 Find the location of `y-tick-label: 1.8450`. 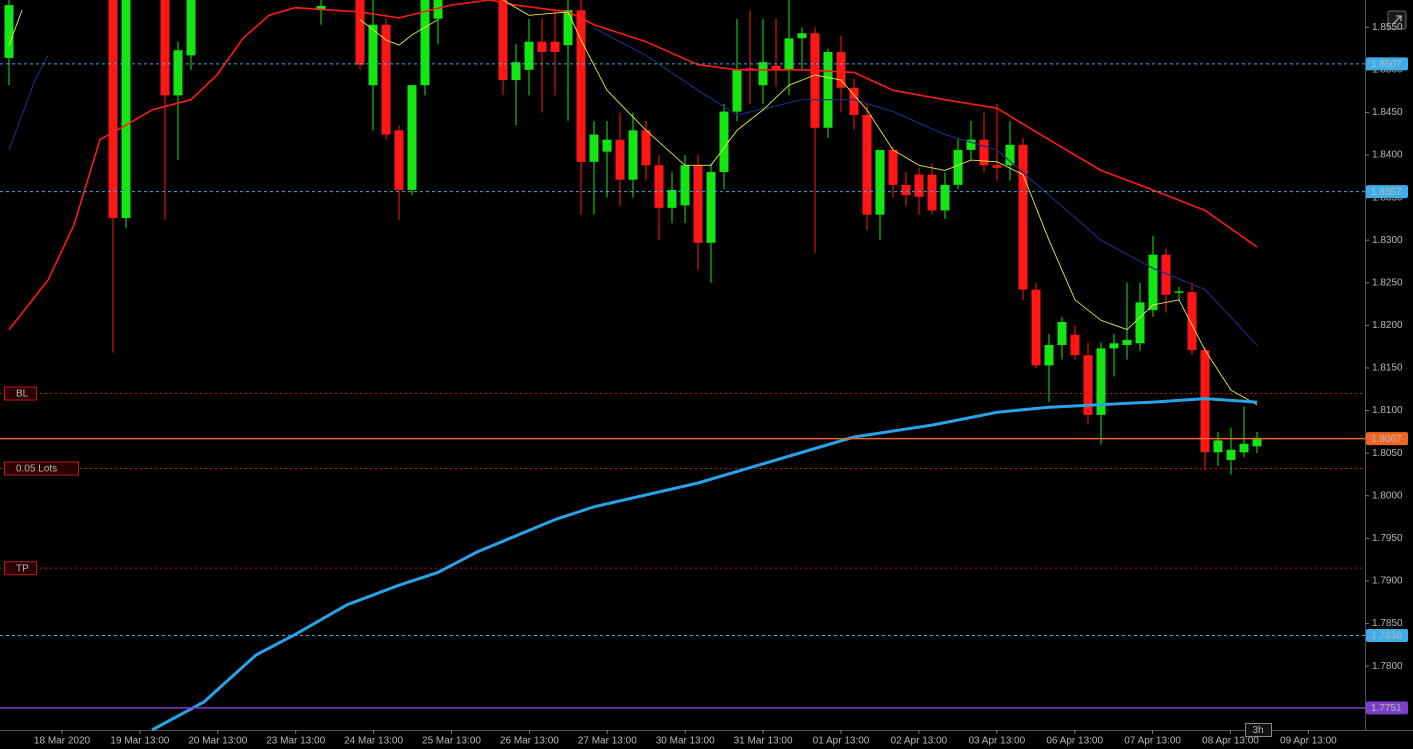

y-tick-label: 1.8450 is located at coordinates (1387, 112).